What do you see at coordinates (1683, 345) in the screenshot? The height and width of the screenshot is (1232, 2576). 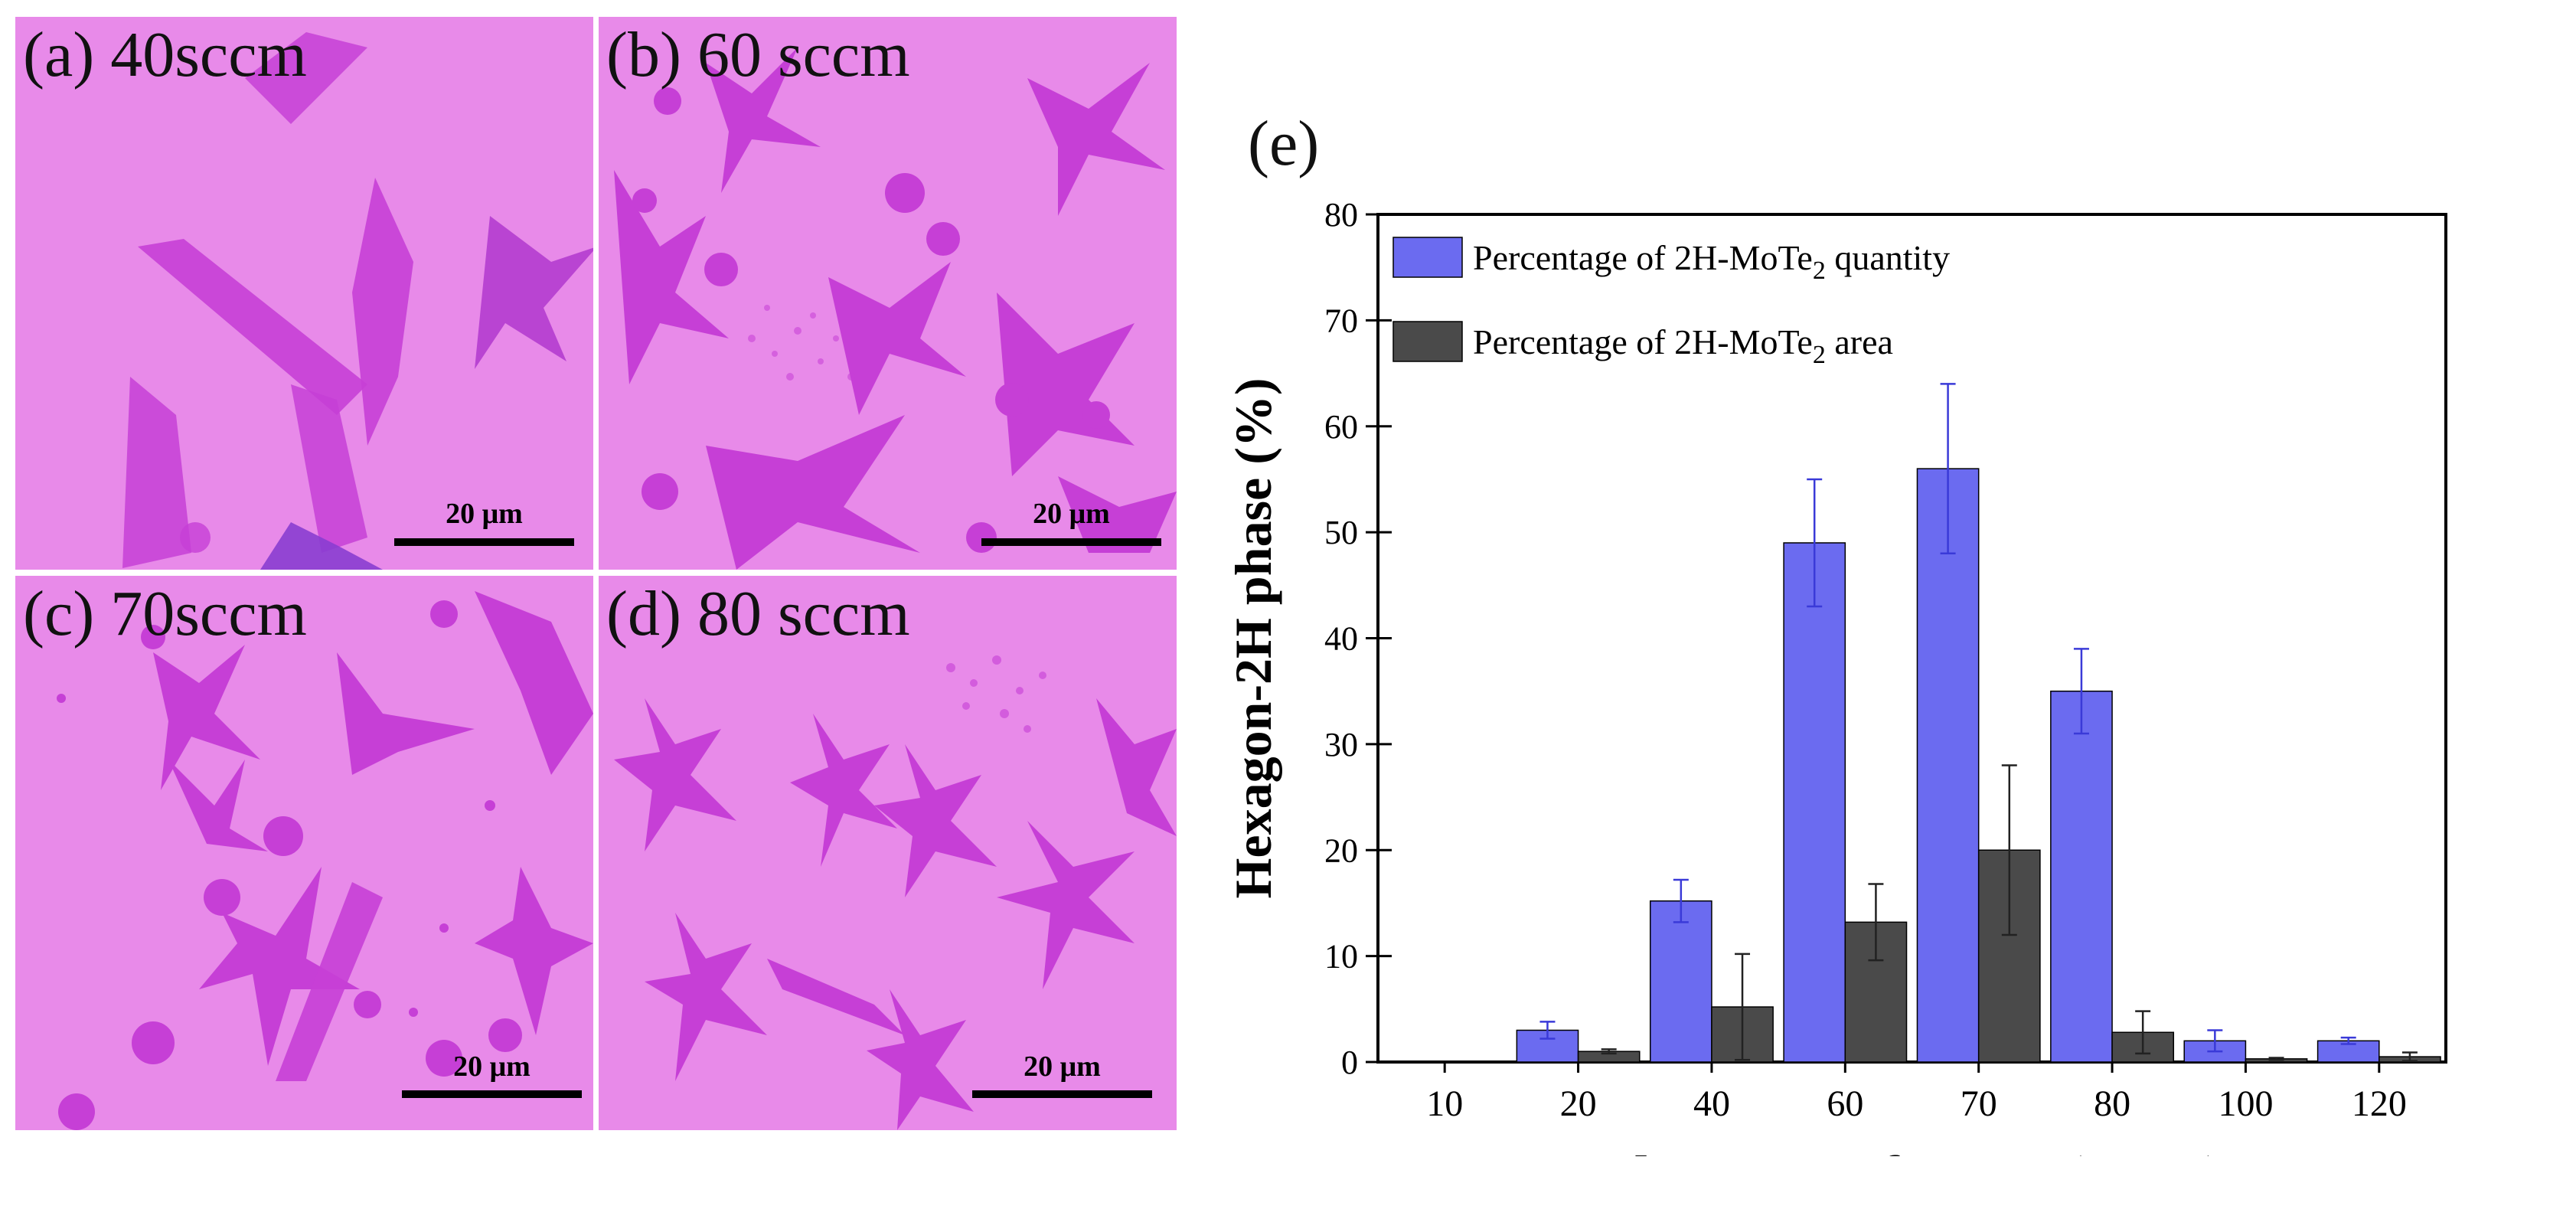 I see `legend-label-area: Percentage of 2H-MoTe2 area` at bounding box center [1683, 345].